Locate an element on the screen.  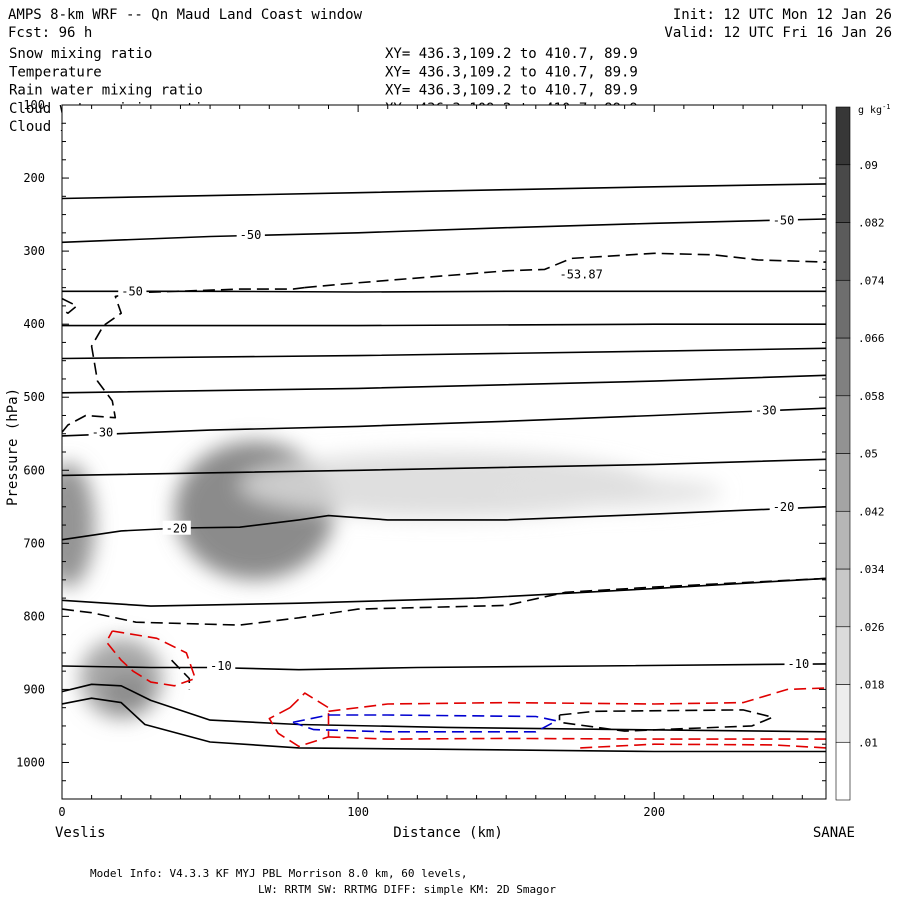
colorbar-level-label: .01 is located at coordinates (868, 742).